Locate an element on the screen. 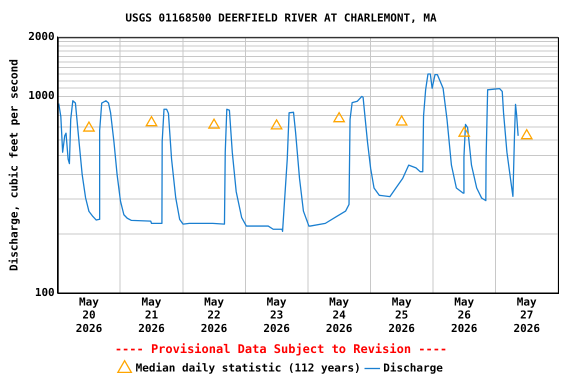 The width and height of the screenshot is (576, 384). x-tick-label: May 24 2026 is located at coordinates (339, 315).